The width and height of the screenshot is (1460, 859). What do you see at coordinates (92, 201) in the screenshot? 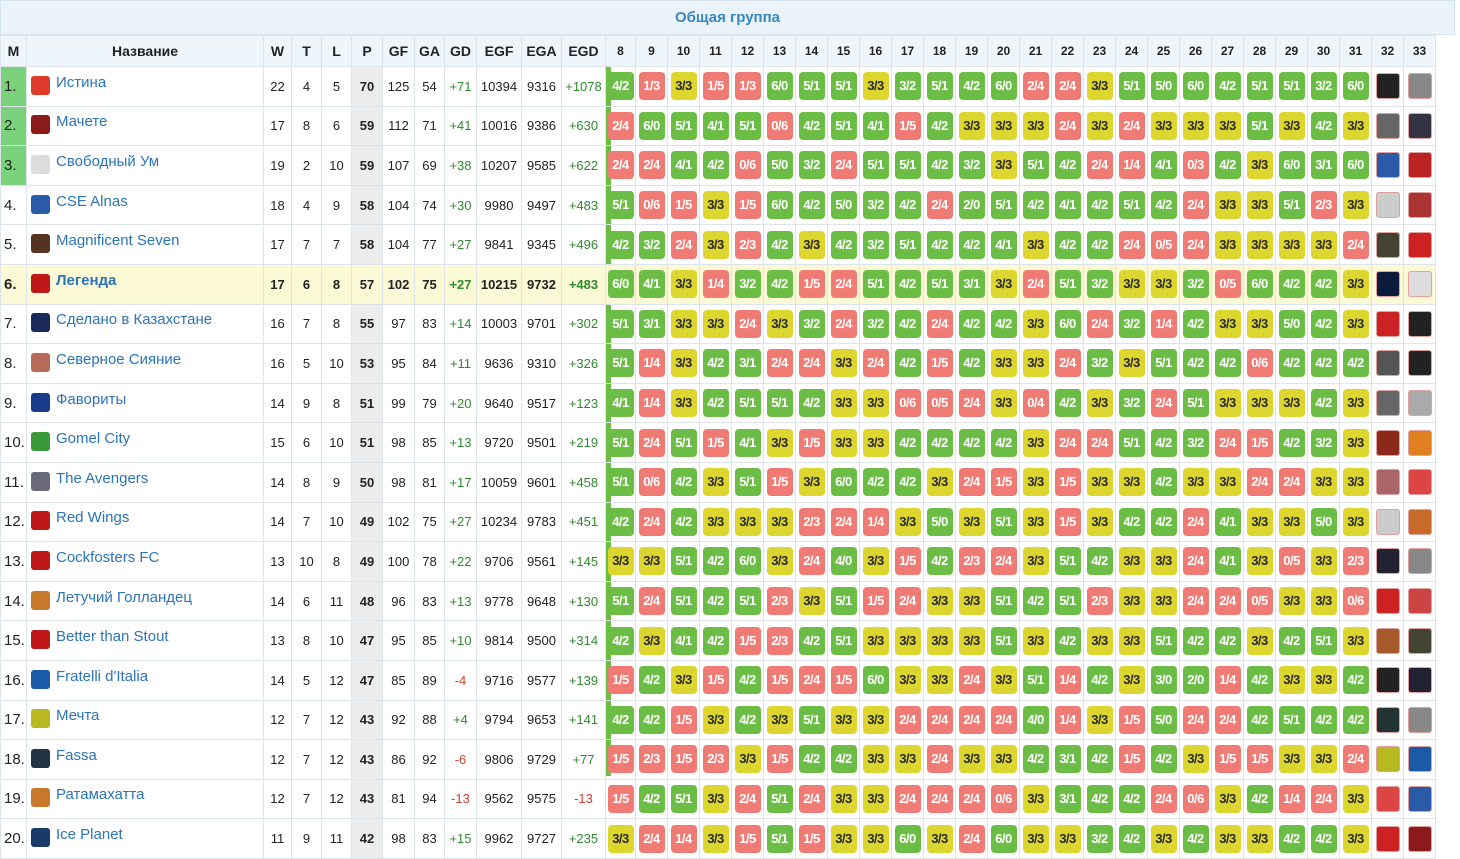
I see `team-link: CSE Alnas` at bounding box center [92, 201].